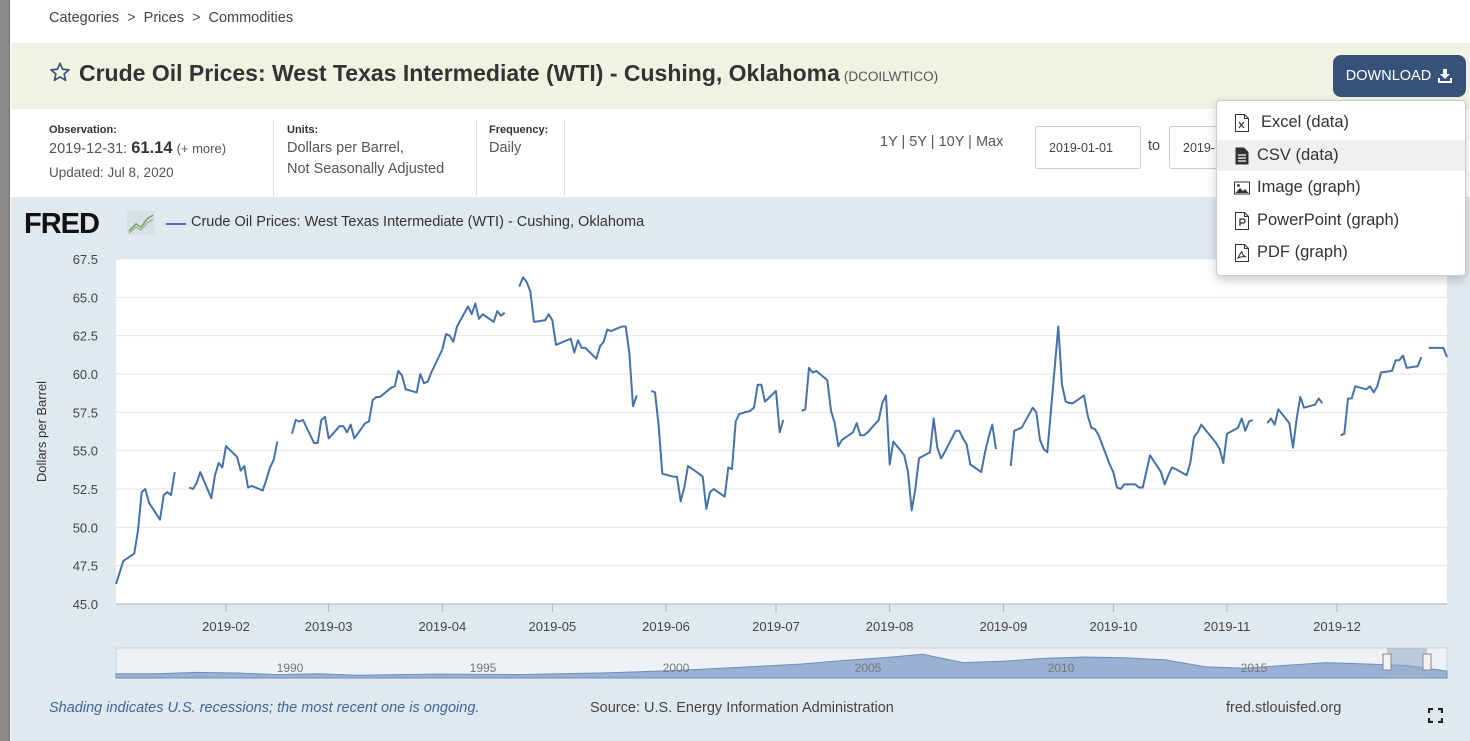 This screenshot has width=1470, height=741. What do you see at coordinates (1328, 220) in the screenshot?
I see `download-powerpoint-label: PowerPoint (graph)` at bounding box center [1328, 220].